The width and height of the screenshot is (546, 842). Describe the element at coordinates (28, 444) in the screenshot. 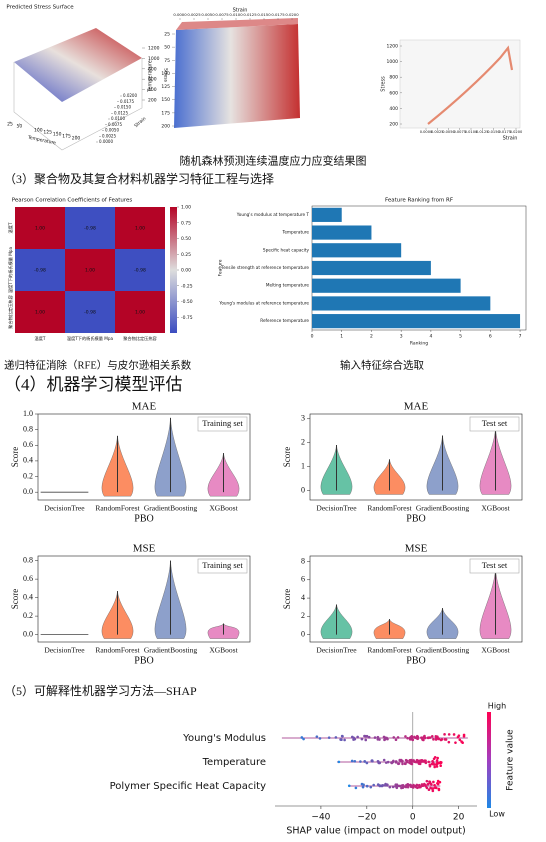

I see `y-tick-label: 0.6` at that location.